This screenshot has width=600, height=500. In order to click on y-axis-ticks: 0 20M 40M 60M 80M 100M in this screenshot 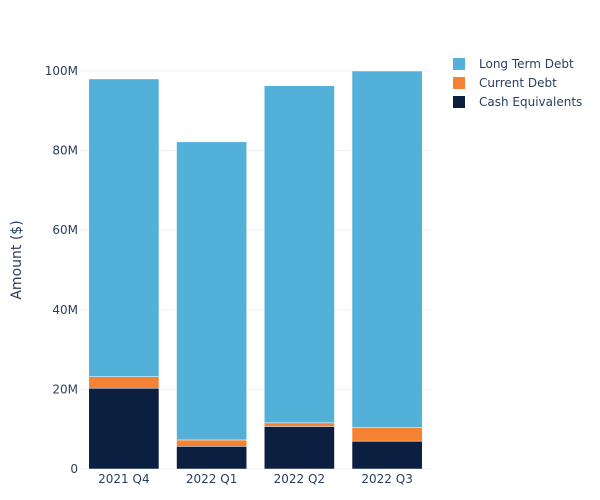, I will do `click(61, 270)`.